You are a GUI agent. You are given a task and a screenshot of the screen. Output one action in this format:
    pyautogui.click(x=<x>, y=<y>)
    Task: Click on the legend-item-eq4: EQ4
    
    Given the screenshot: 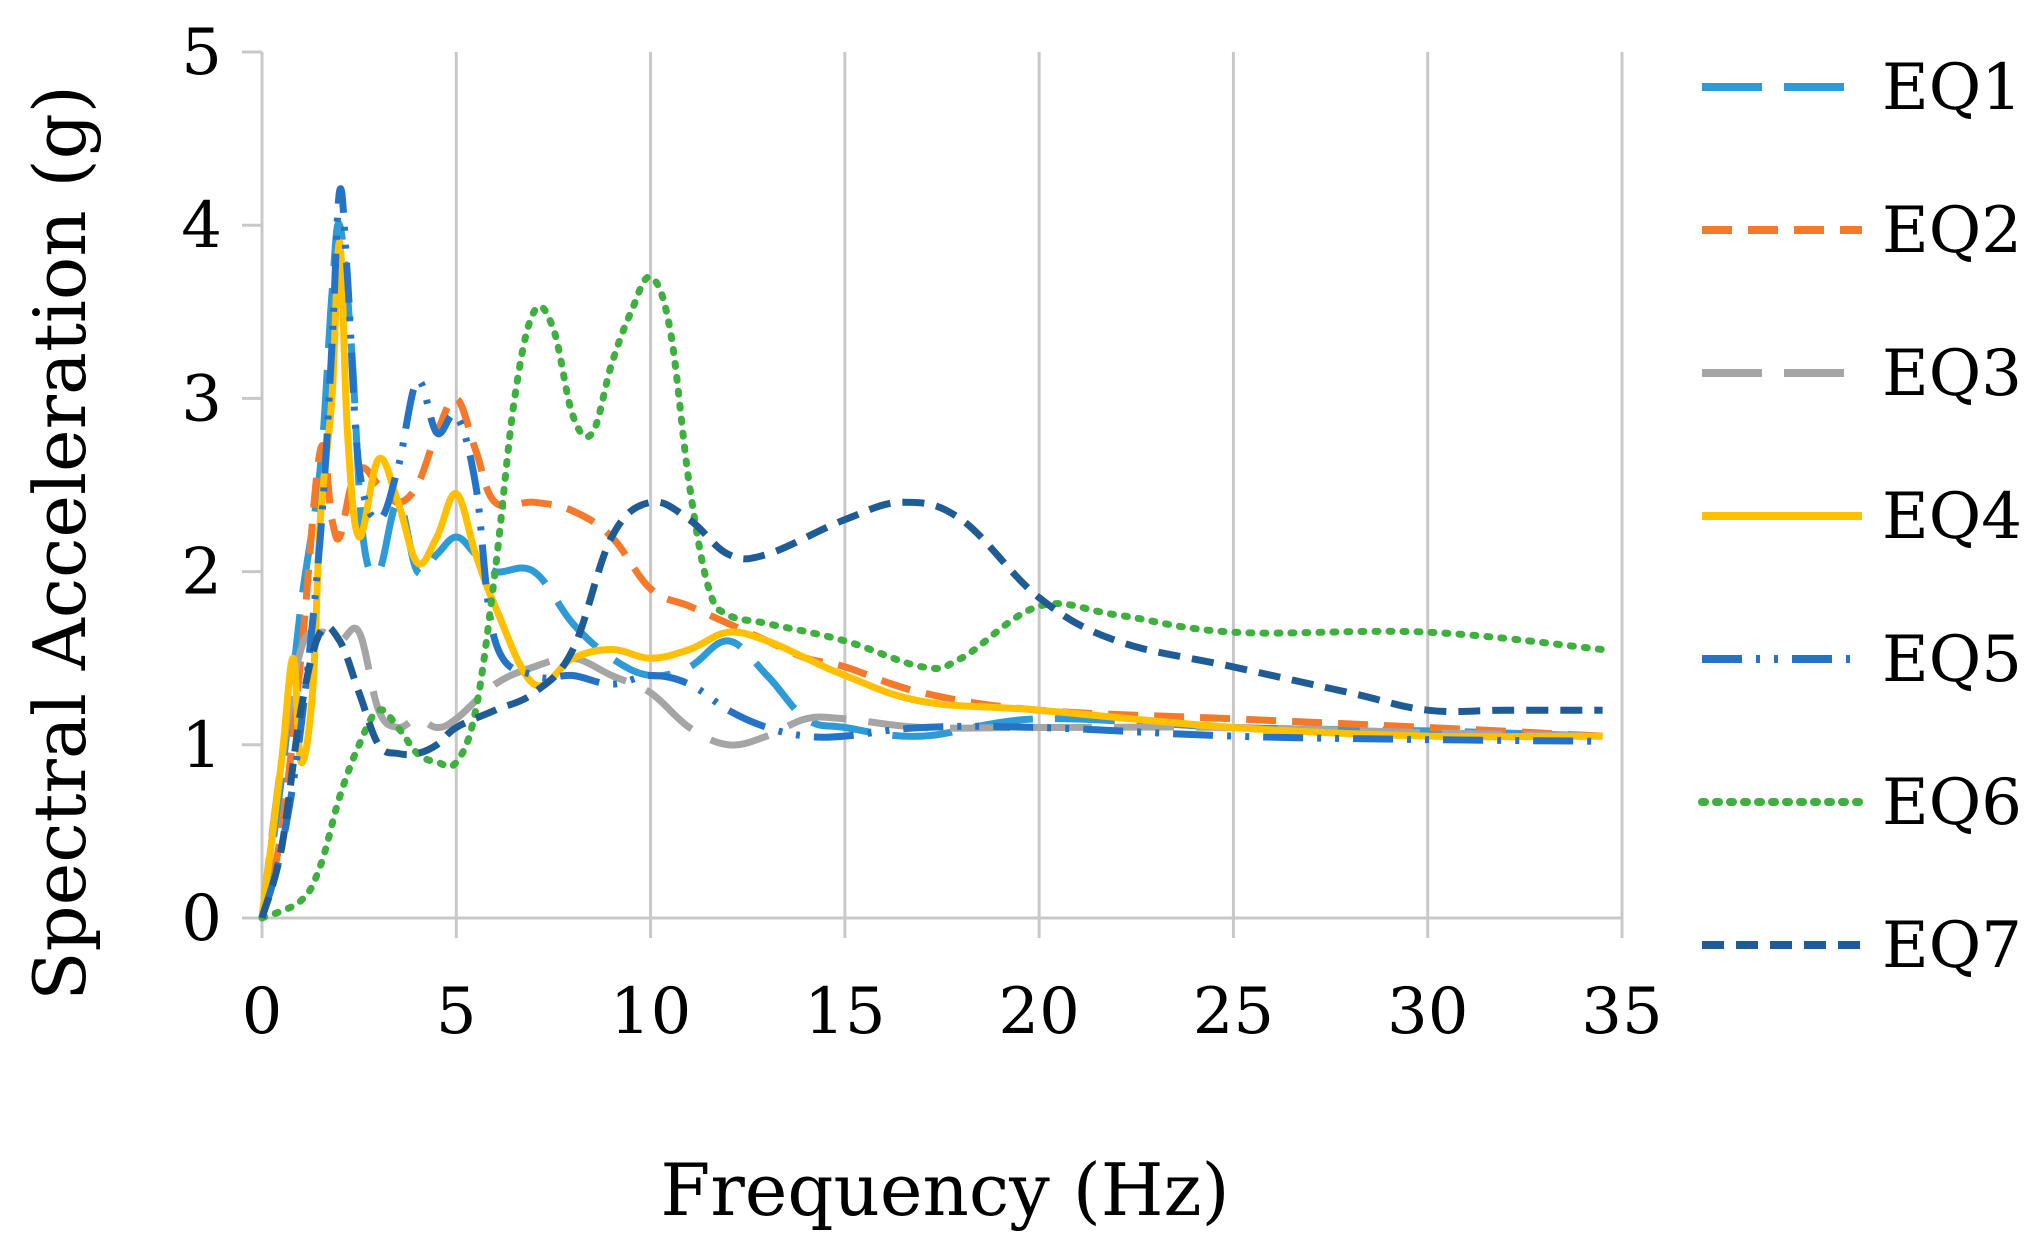 What is the action you would take?
    pyautogui.click(x=1862, y=517)
    